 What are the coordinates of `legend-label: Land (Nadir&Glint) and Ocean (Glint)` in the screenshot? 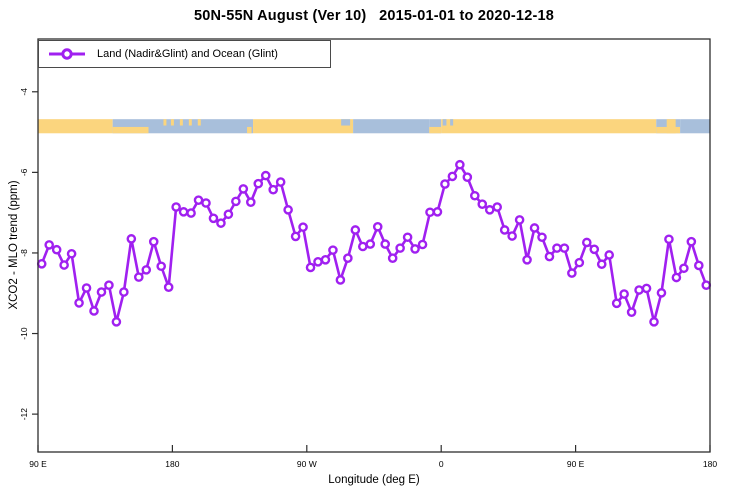 It's located at (187, 54).